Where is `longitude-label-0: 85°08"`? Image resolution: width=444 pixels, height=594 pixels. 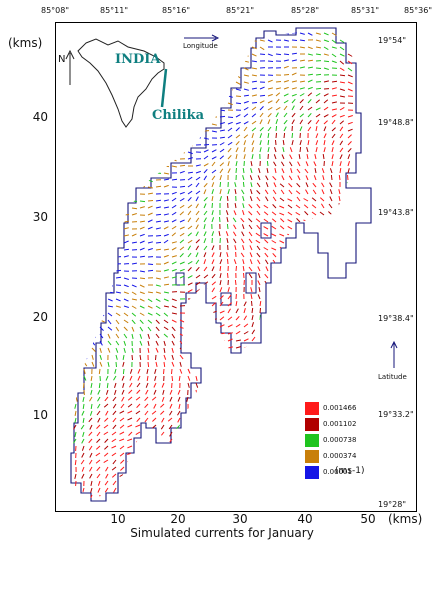 longitude-label-0: 85°08" is located at coordinates (55, 10).